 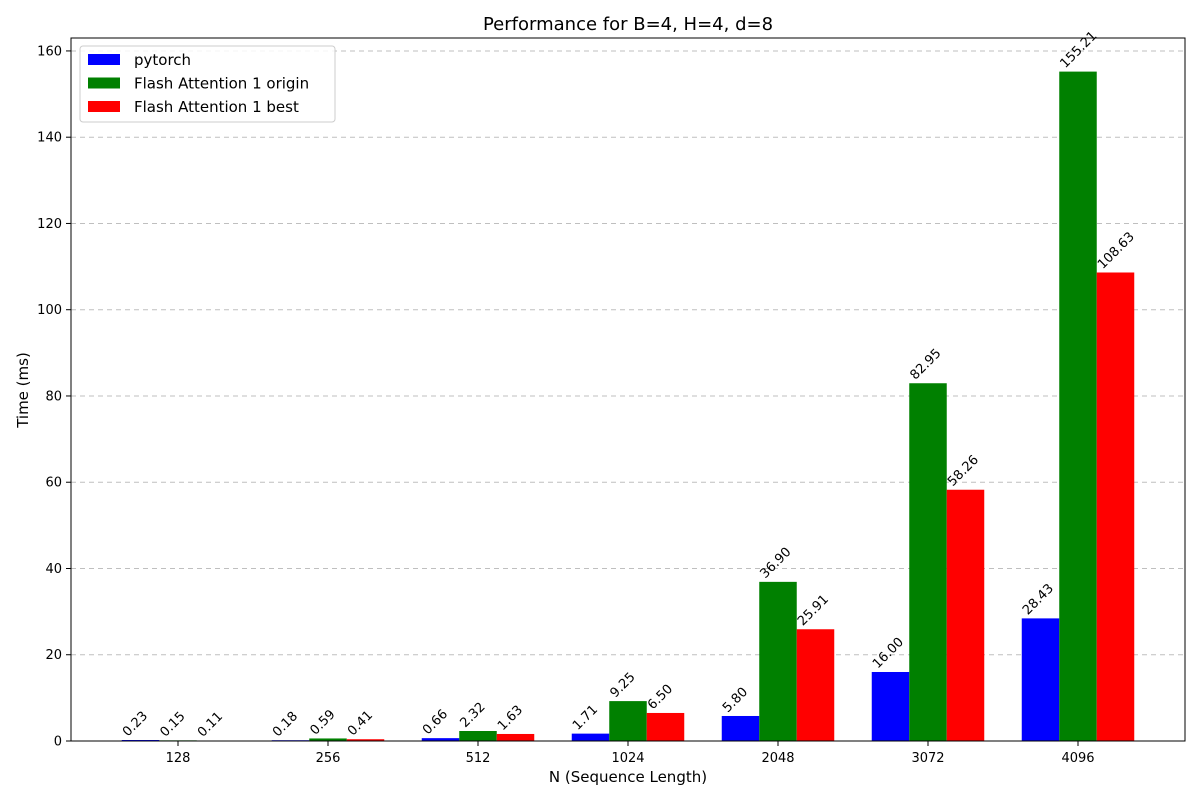 I want to click on y-tick-label: 120, so click(x=49, y=224).